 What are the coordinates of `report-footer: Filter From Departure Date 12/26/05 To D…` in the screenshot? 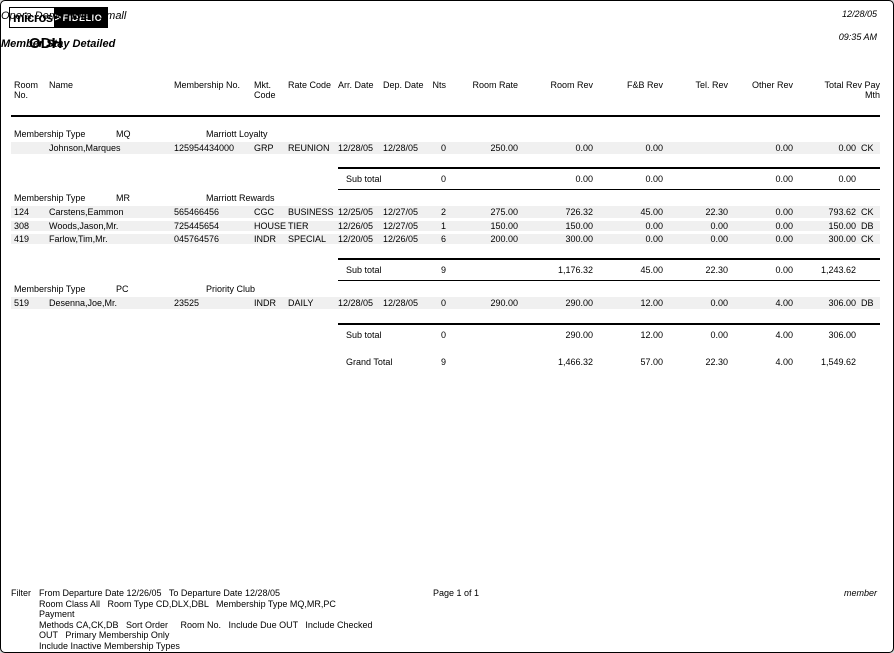 It's located at (447, 618).